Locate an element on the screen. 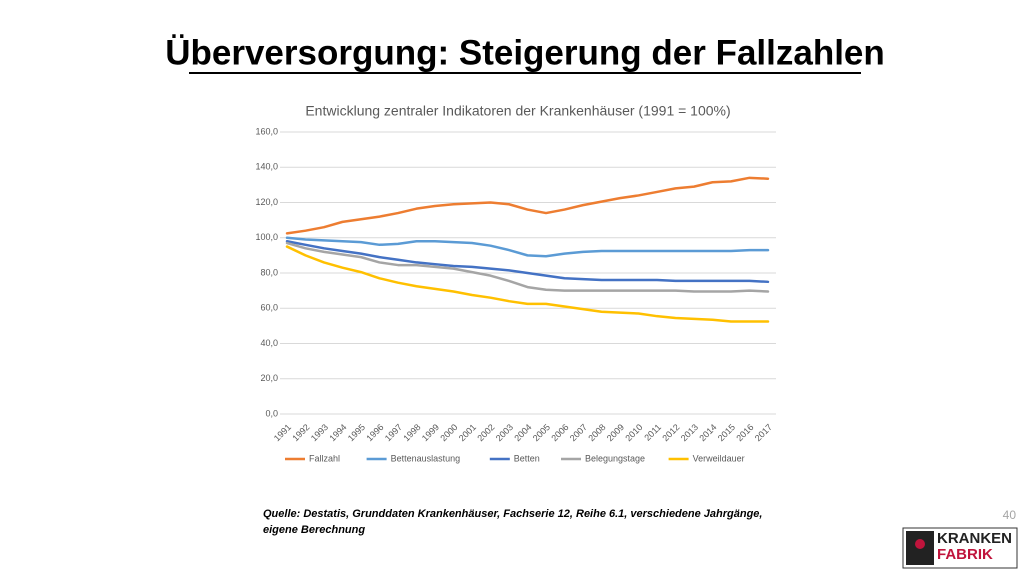  x-tick-label: 1999 is located at coordinates (430, 432).